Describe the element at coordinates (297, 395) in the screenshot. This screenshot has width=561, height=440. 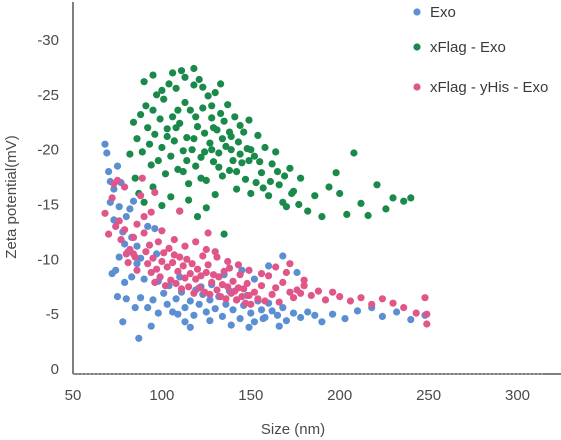
I see `x-tick-labels: 50 100 150 200 250 300` at that location.